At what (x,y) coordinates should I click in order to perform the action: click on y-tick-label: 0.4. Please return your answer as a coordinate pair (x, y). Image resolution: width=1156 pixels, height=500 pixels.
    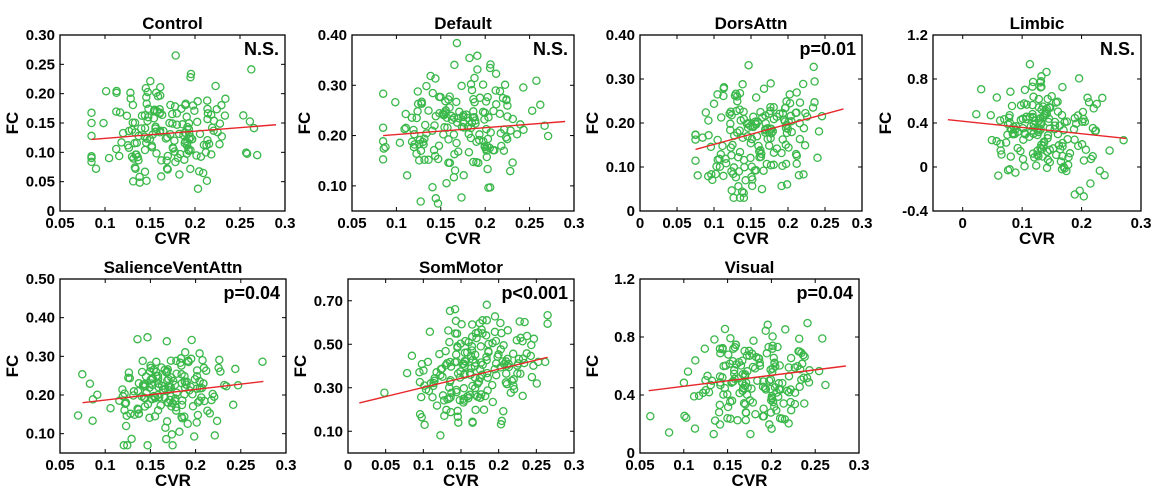
    Looking at the image, I should click on (918, 123).